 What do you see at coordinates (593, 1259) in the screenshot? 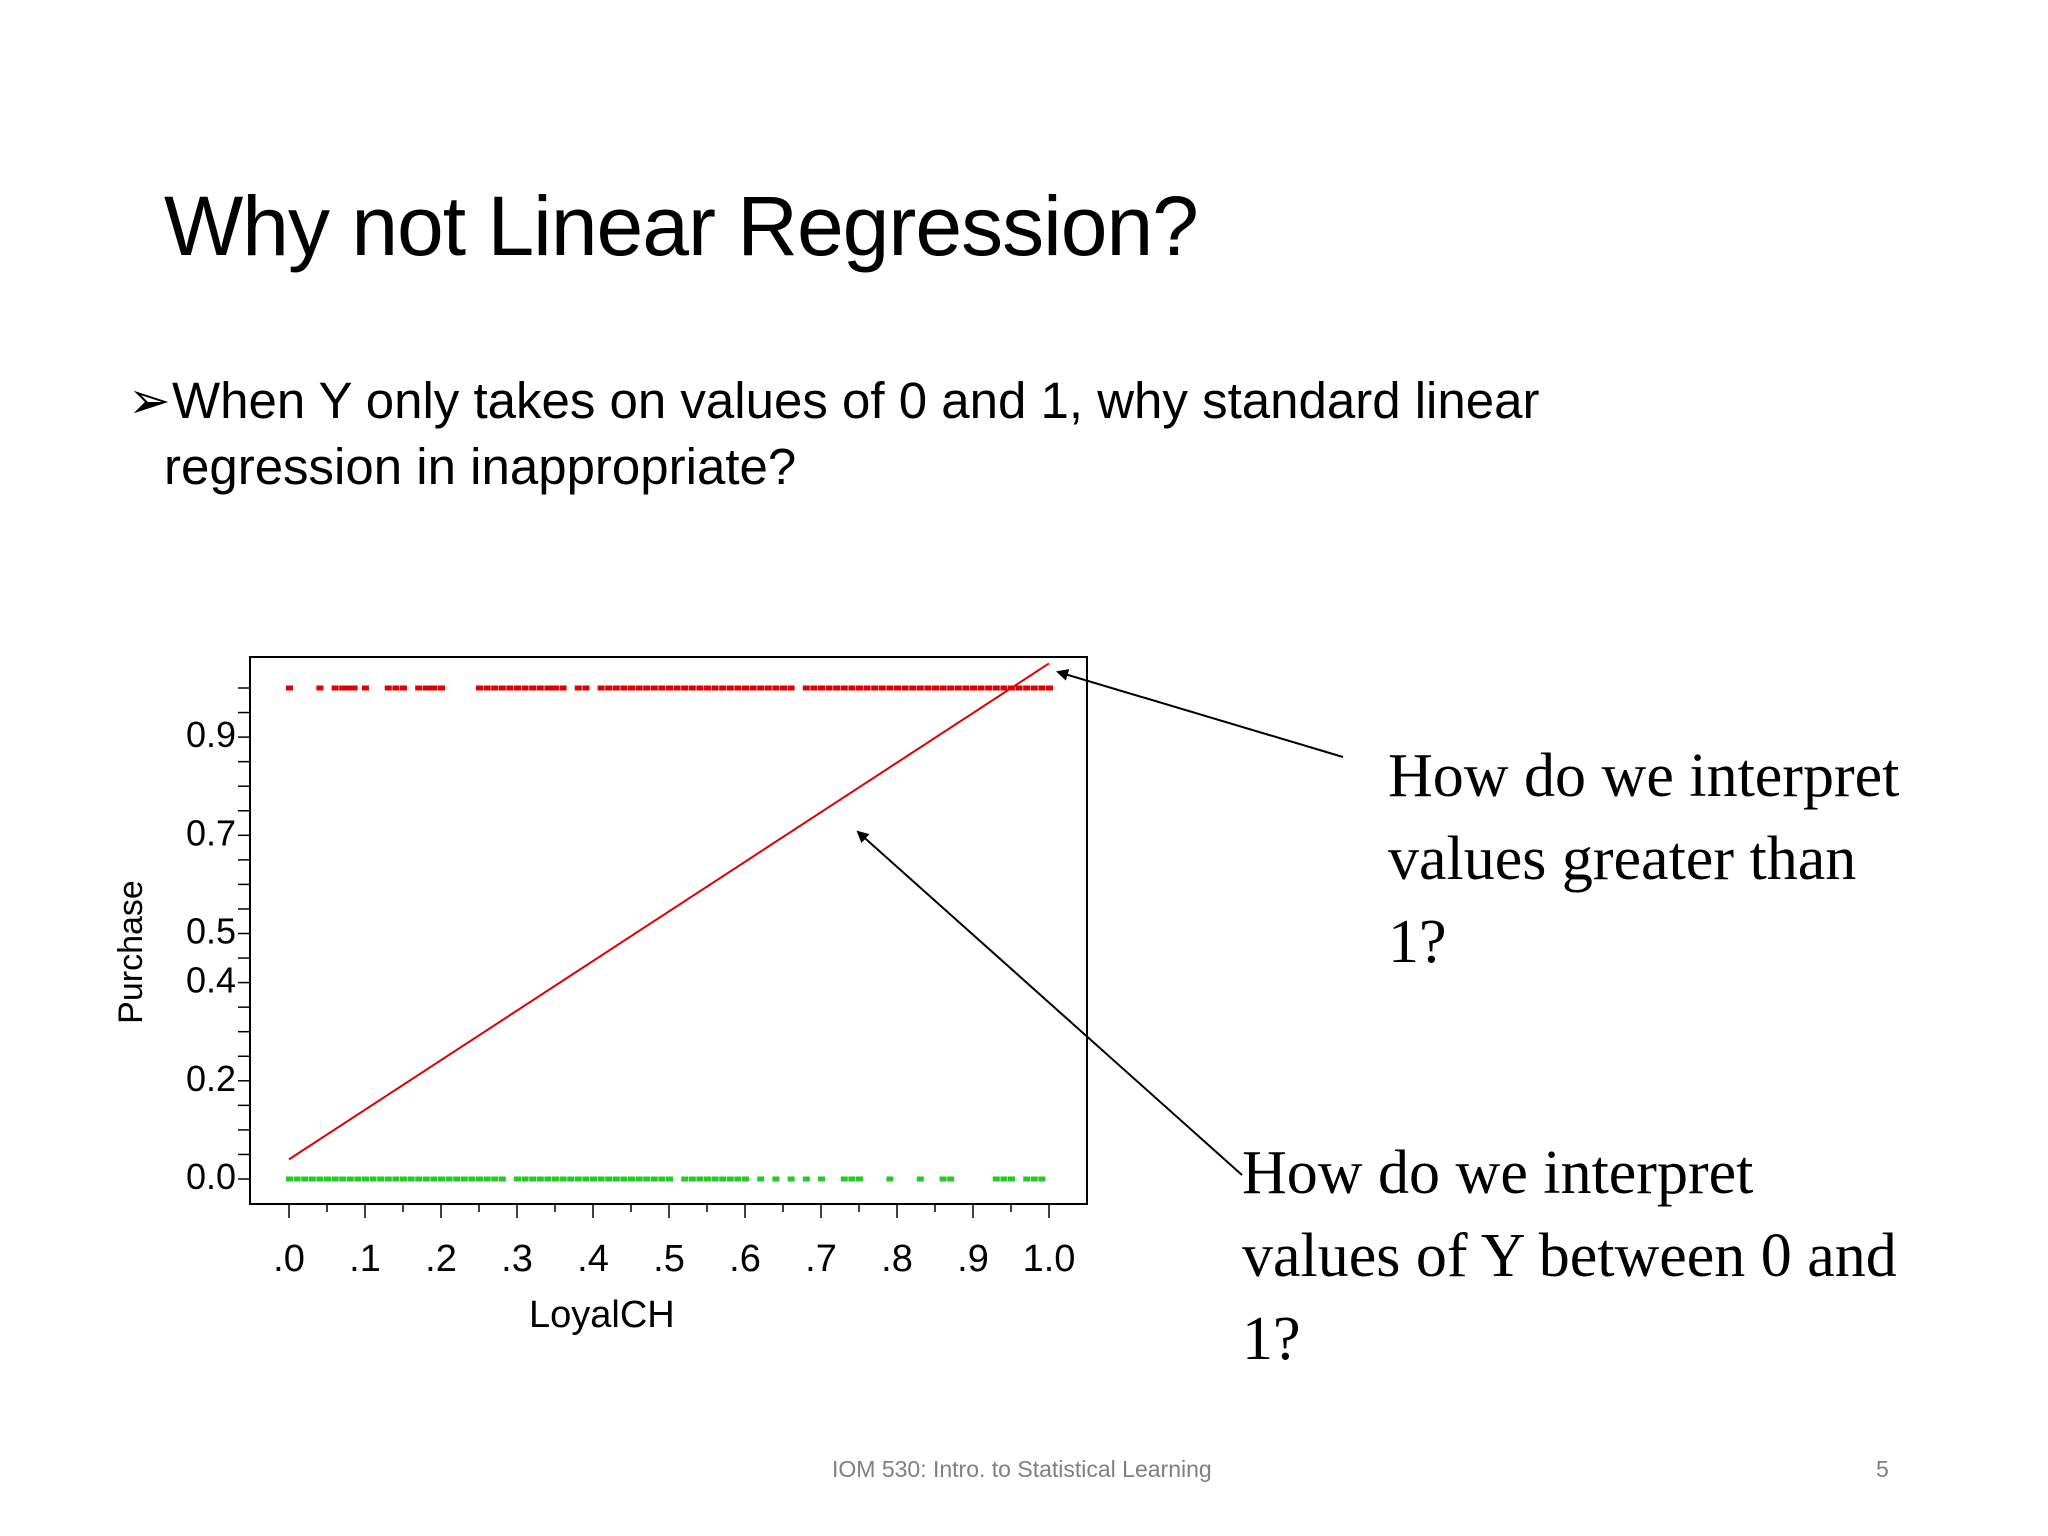
I see `x-tick-label: .4` at bounding box center [593, 1259].